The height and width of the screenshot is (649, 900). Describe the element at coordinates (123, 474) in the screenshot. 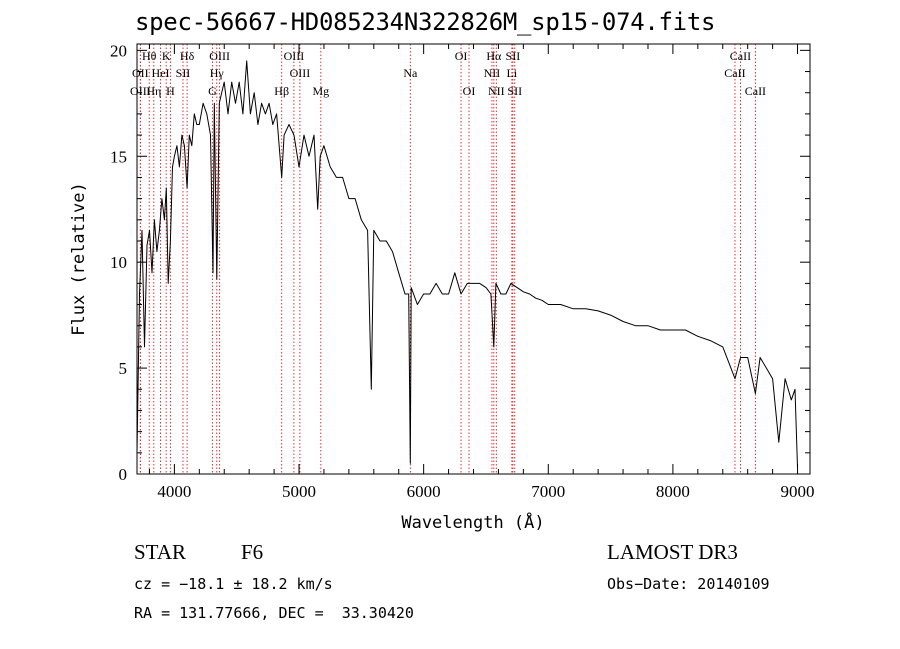

I see `y-tick-label: 0` at that location.